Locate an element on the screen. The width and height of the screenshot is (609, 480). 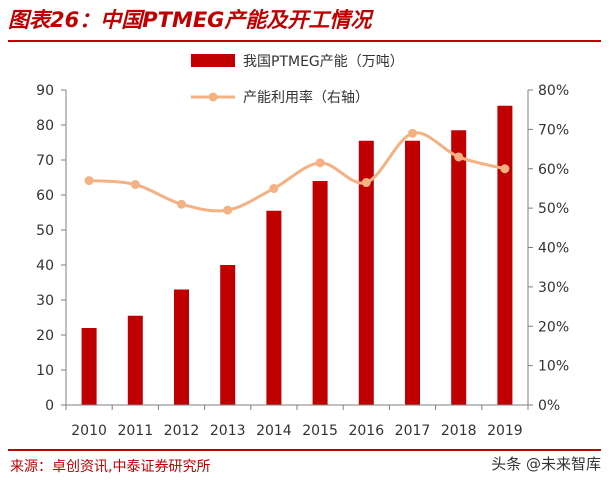
chart-title: 图表26：中国PTMEG产能及开工情况 is located at coordinates (190, 20).